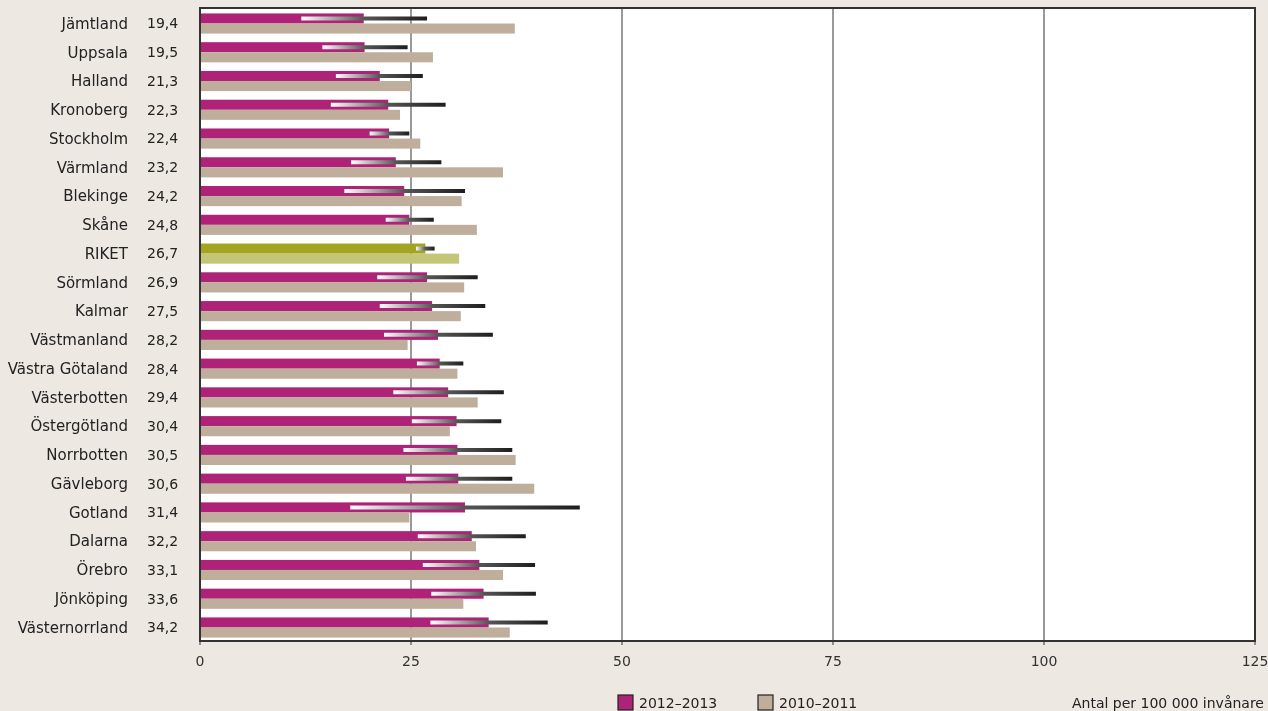 The height and width of the screenshot is (711, 1268). Describe the element at coordinates (79, 340) in the screenshot. I see `y-tick-label: Västmanland` at that location.